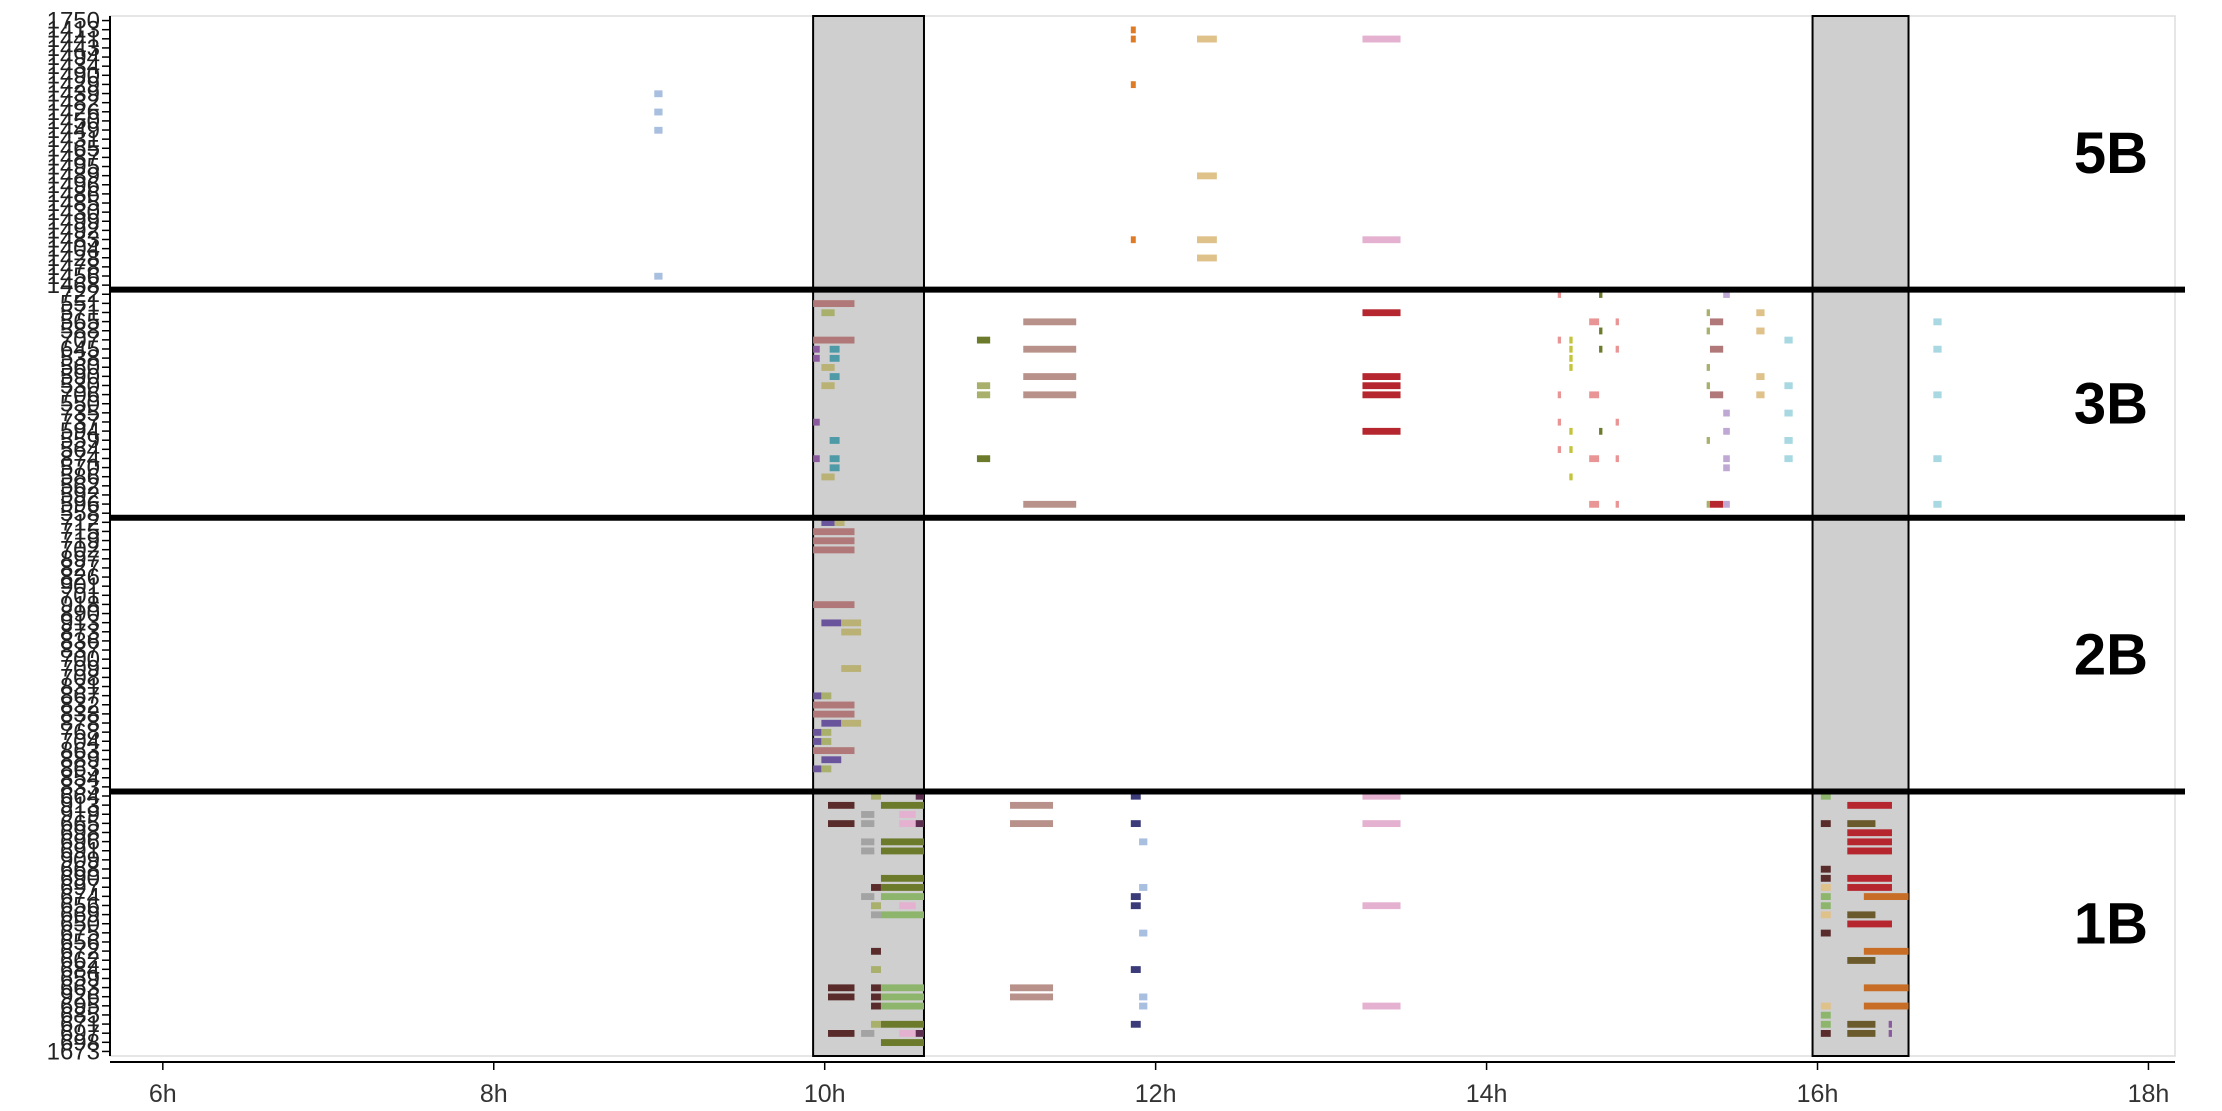 This screenshot has width=2222, height=1111. I want to click on y-tick-label: 706, so click(80, 395).